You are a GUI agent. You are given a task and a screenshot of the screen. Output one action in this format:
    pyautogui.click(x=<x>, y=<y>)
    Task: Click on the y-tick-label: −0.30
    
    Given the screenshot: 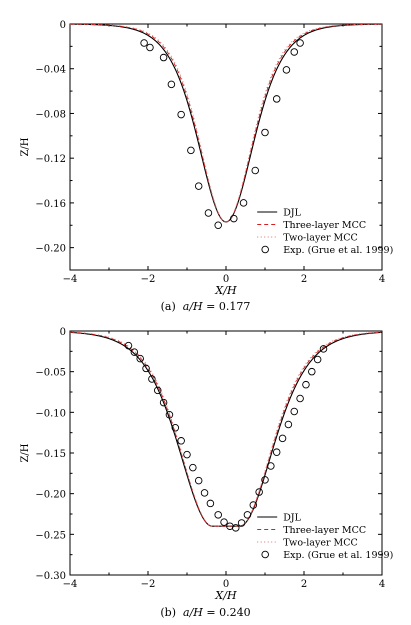 What is the action you would take?
    pyautogui.click(x=50, y=576)
    